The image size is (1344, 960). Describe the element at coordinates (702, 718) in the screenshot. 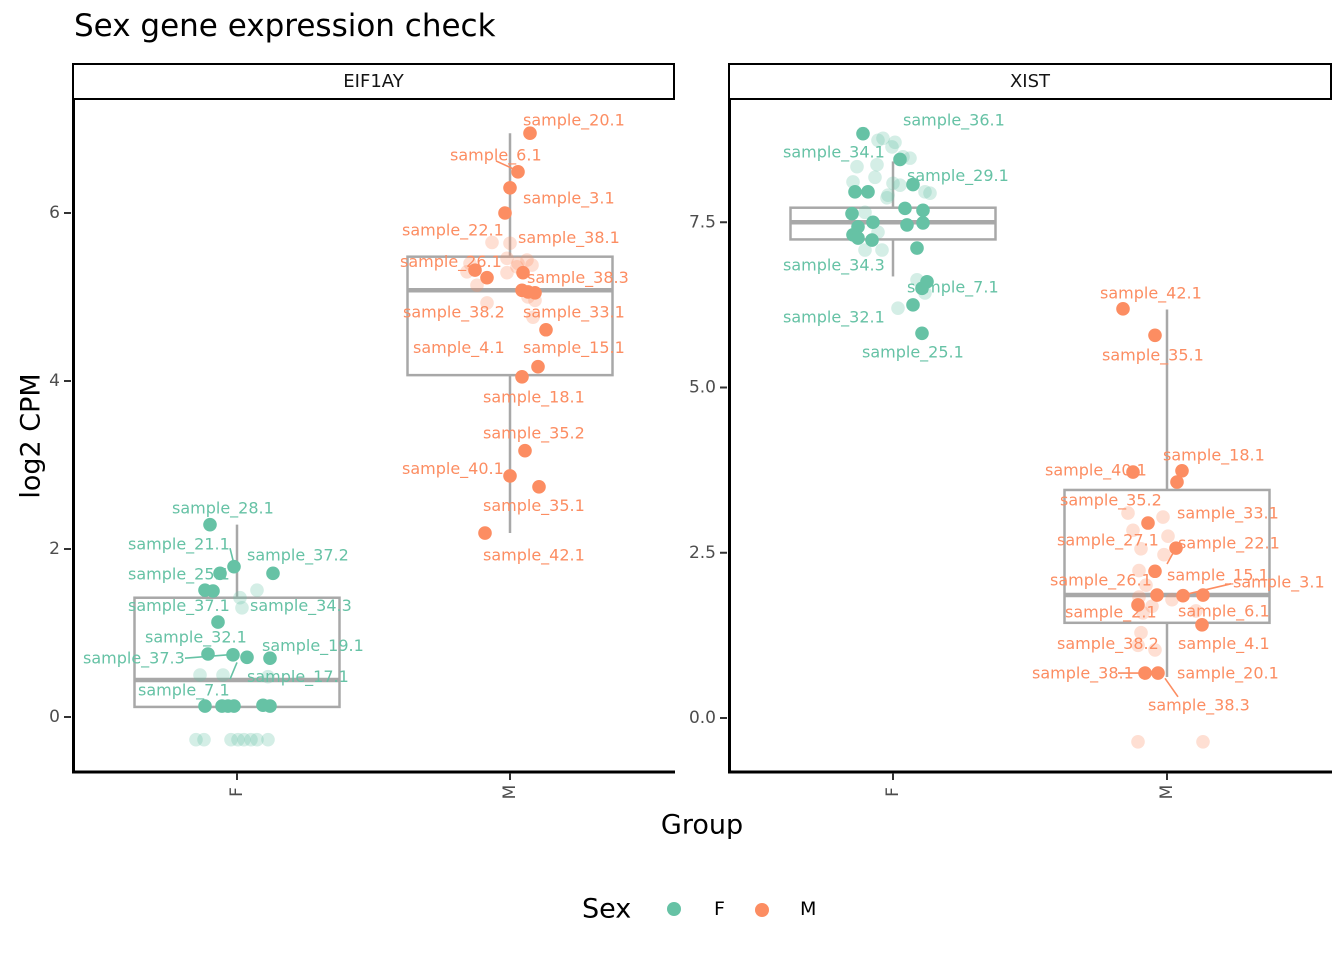

I see `y-tick-label: 0.0` at that location.